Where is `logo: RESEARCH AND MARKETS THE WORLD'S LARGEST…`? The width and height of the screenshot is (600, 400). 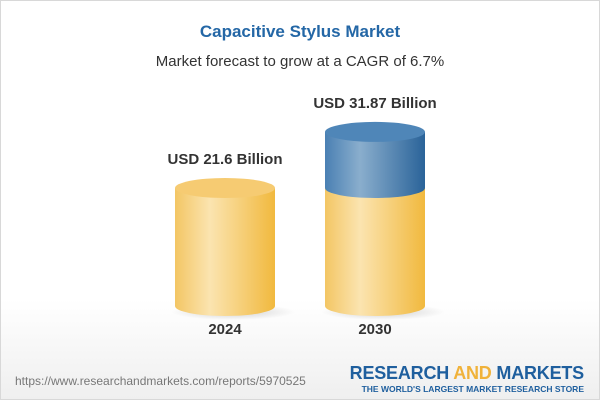
logo: RESEARCH AND MARKETS THE WORLD'S LARGEST… is located at coordinates (467, 378).